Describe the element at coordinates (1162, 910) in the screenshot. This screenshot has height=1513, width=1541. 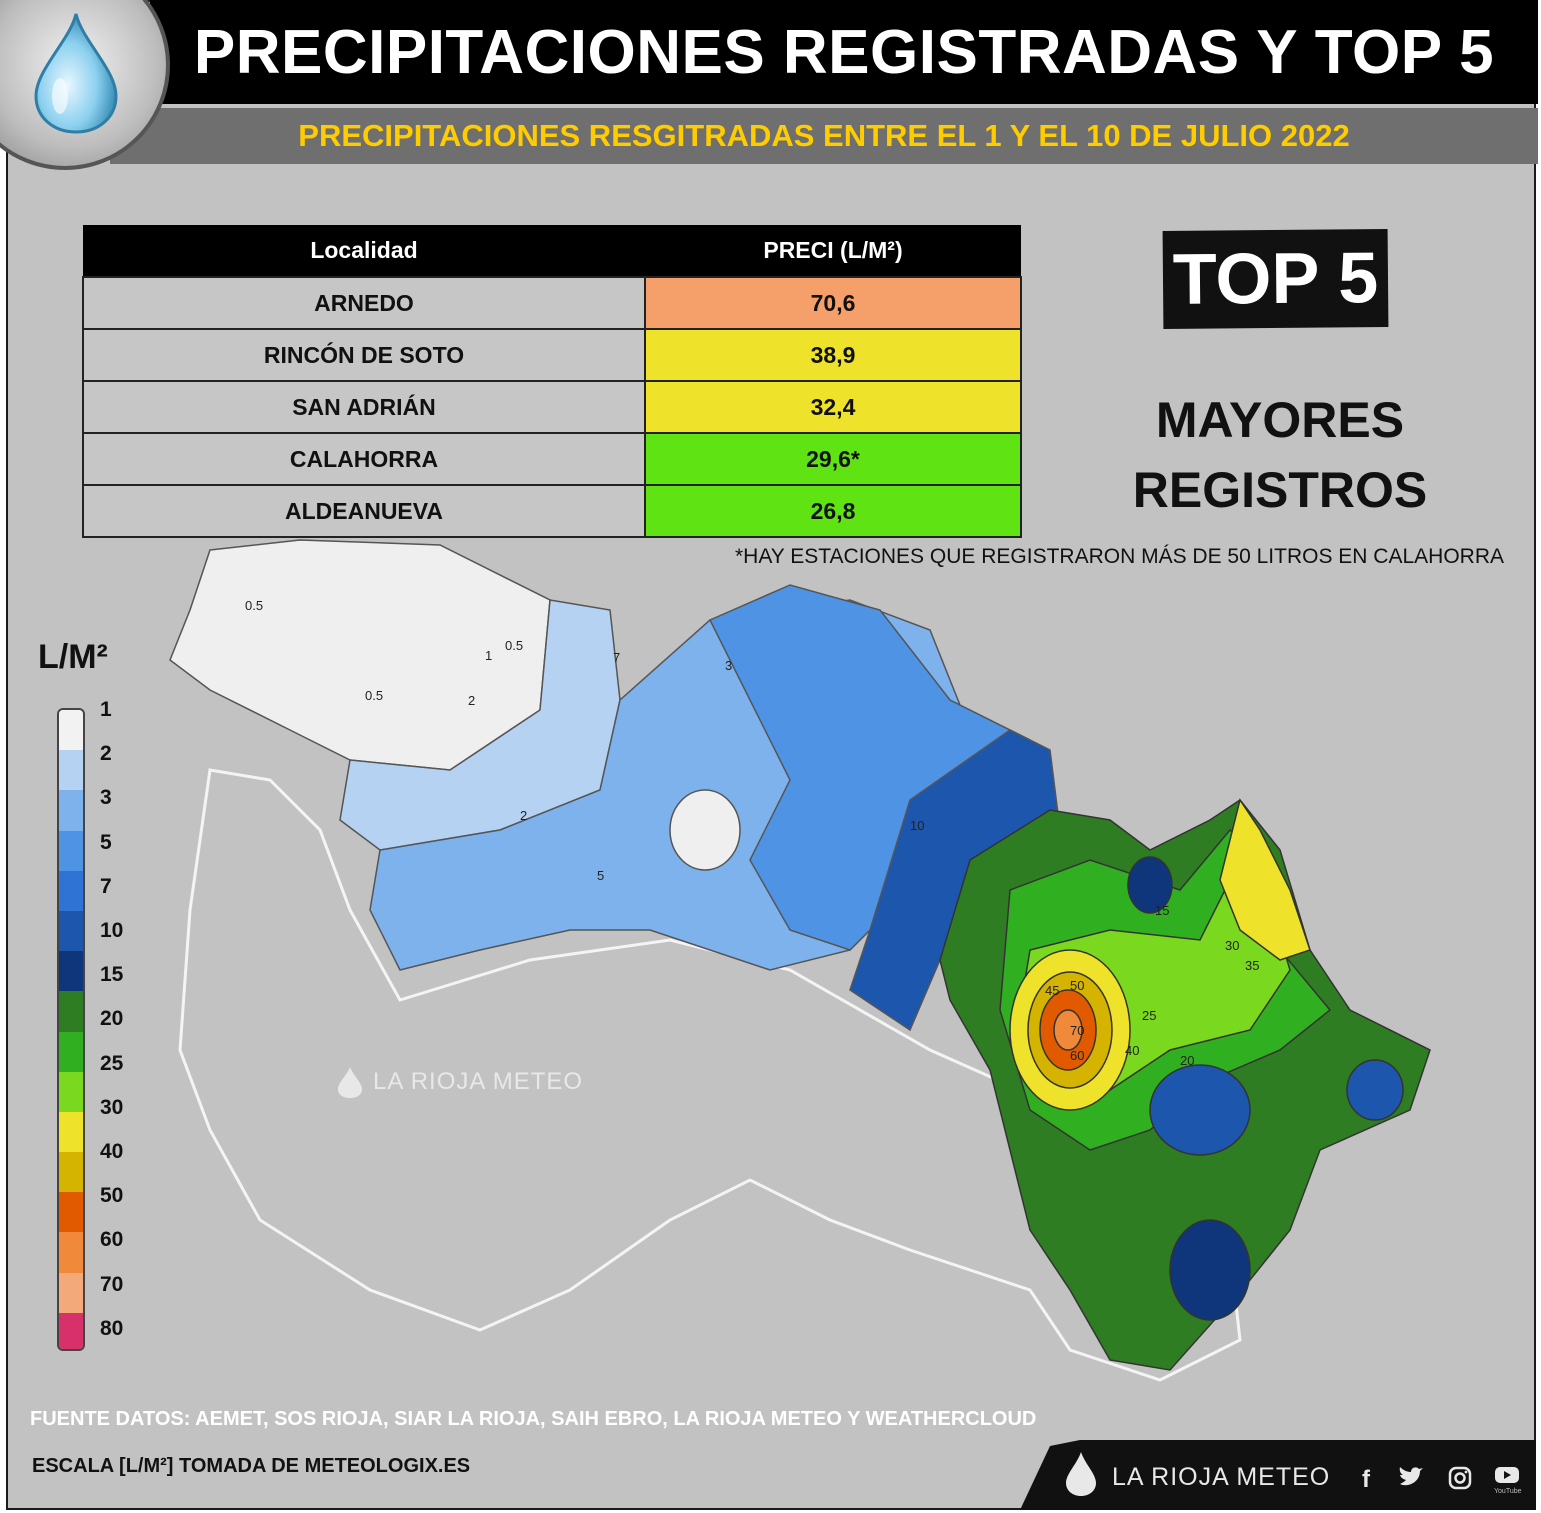
I see `iso-label-15: 15` at that location.